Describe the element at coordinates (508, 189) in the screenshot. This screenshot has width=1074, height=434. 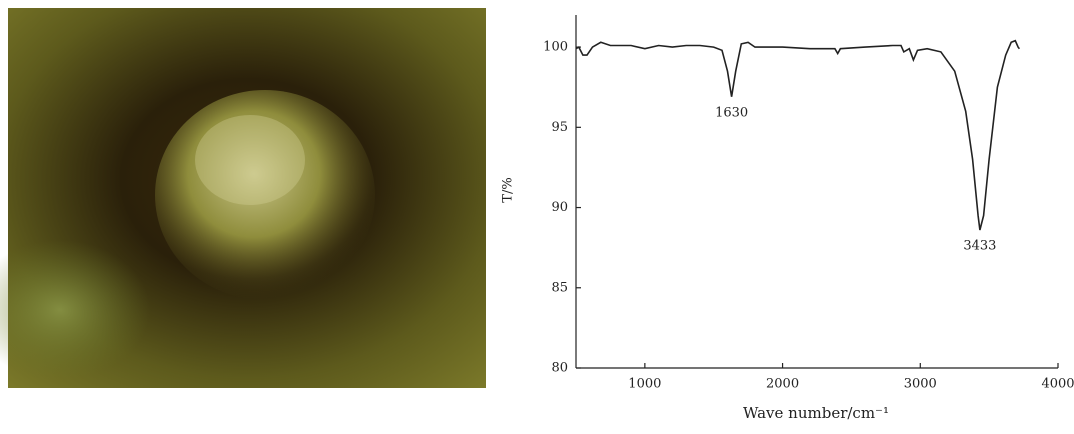
I see `y-axis-label: T/%` at that location.